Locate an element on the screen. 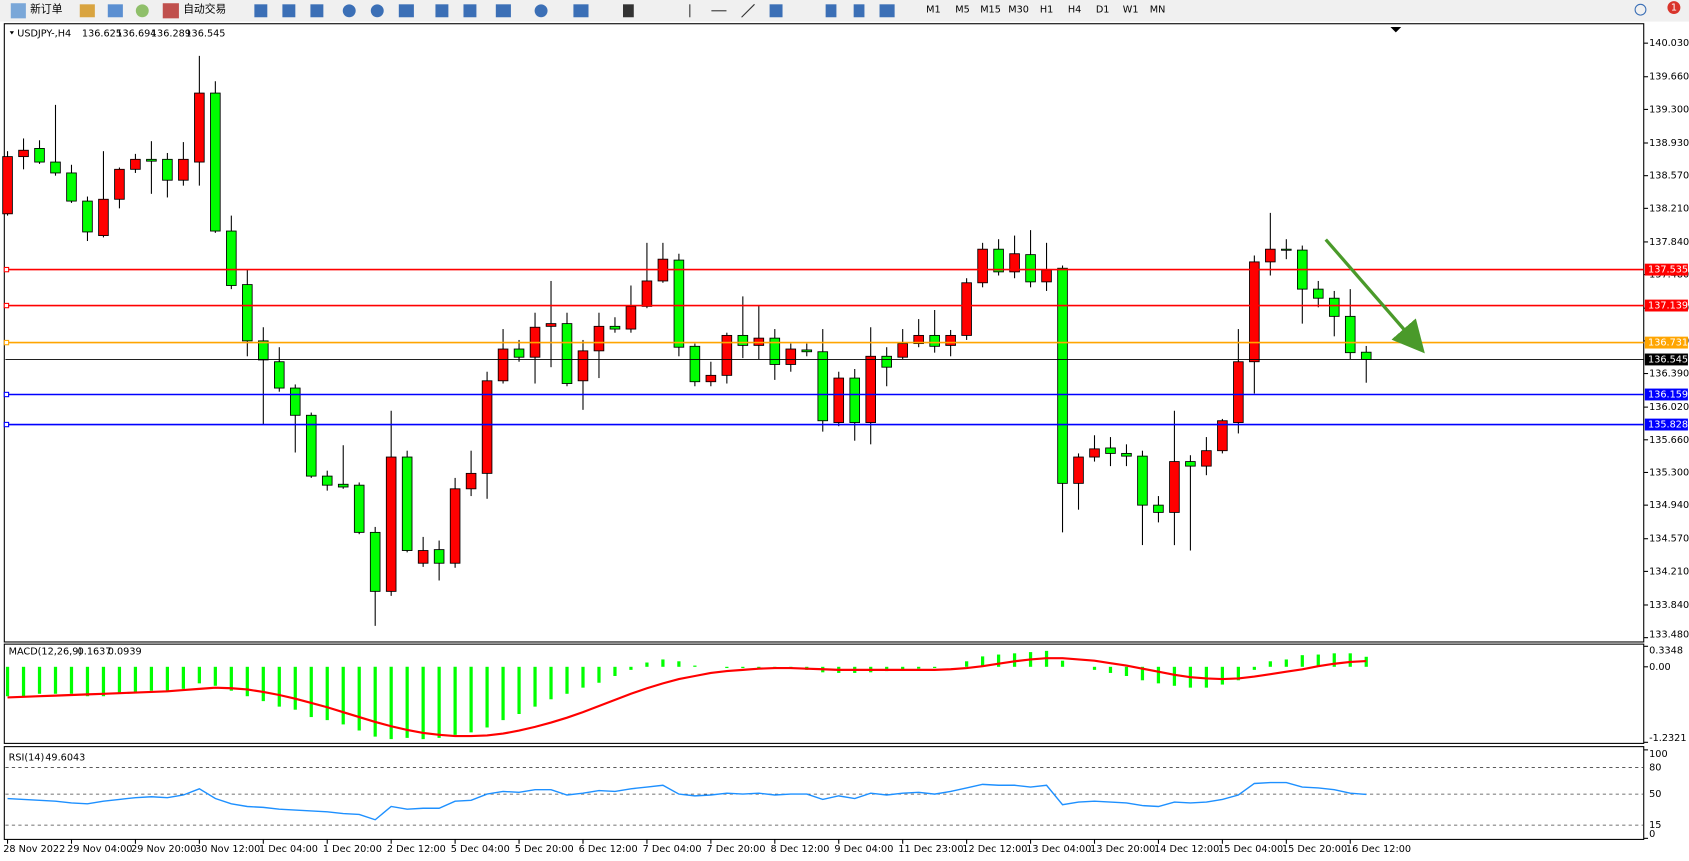  level-label: 136.545 is located at coordinates (1668, 359).